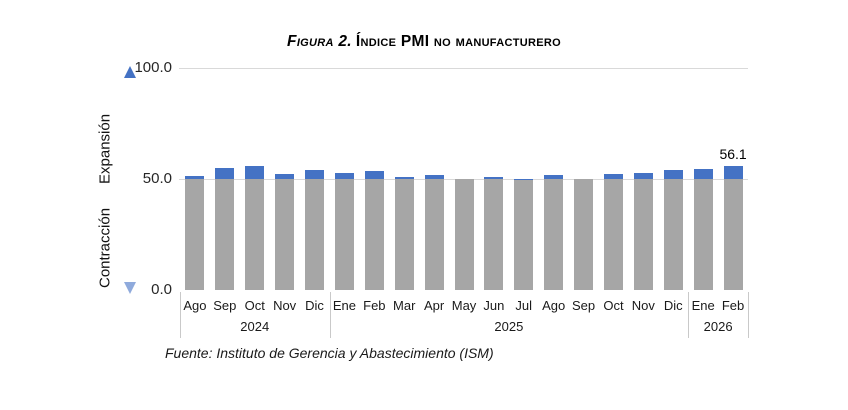 This screenshot has height=410, width=848. Describe the element at coordinates (161, 289) in the screenshot. I see `y-axis-tick-0: 0.0` at that location.